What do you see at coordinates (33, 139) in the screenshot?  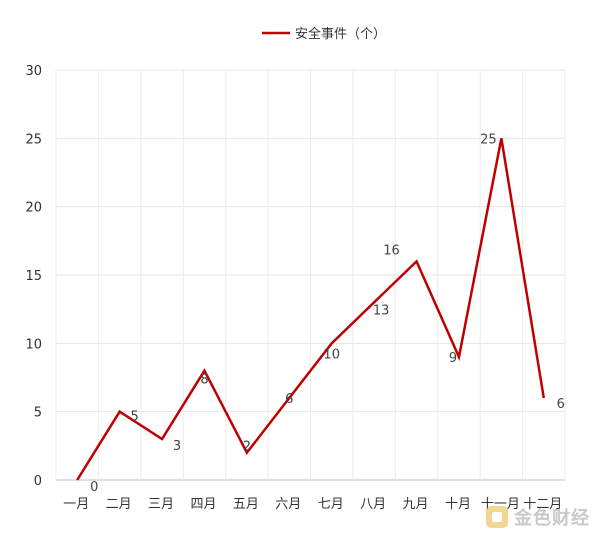 I see `y-tick-label: 25` at bounding box center [33, 139].